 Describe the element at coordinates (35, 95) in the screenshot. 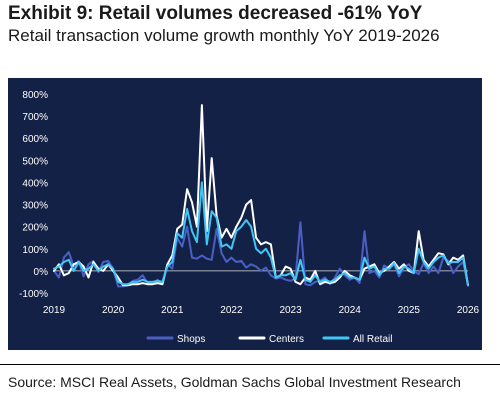

I see `y-tick-label: 800%` at that location.